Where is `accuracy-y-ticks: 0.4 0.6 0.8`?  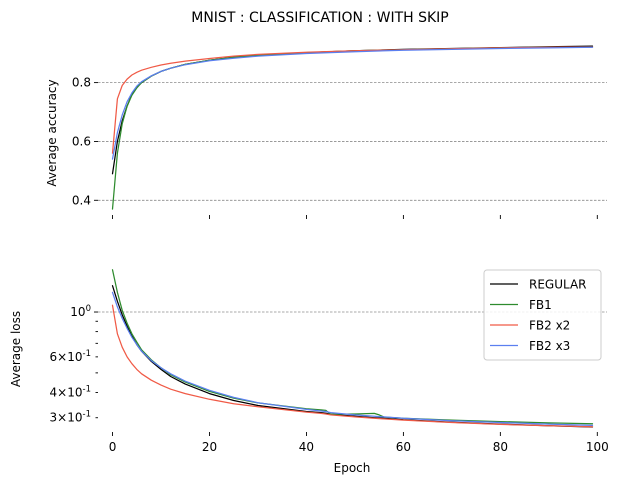
accuracy-y-ticks: 0.4 0.6 0.8 is located at coordinates (85, 141).